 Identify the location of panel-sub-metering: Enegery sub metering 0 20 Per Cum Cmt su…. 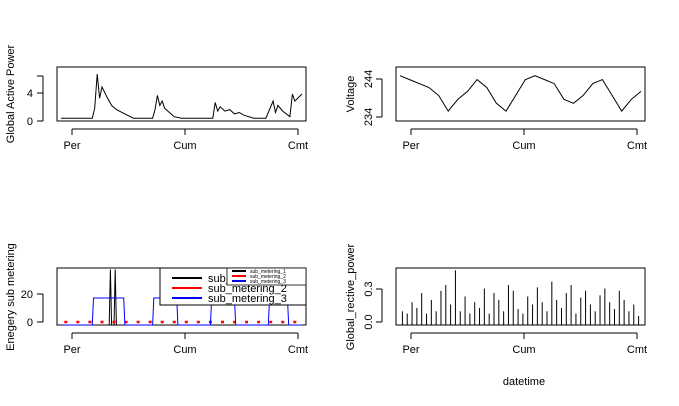
(156, 299).